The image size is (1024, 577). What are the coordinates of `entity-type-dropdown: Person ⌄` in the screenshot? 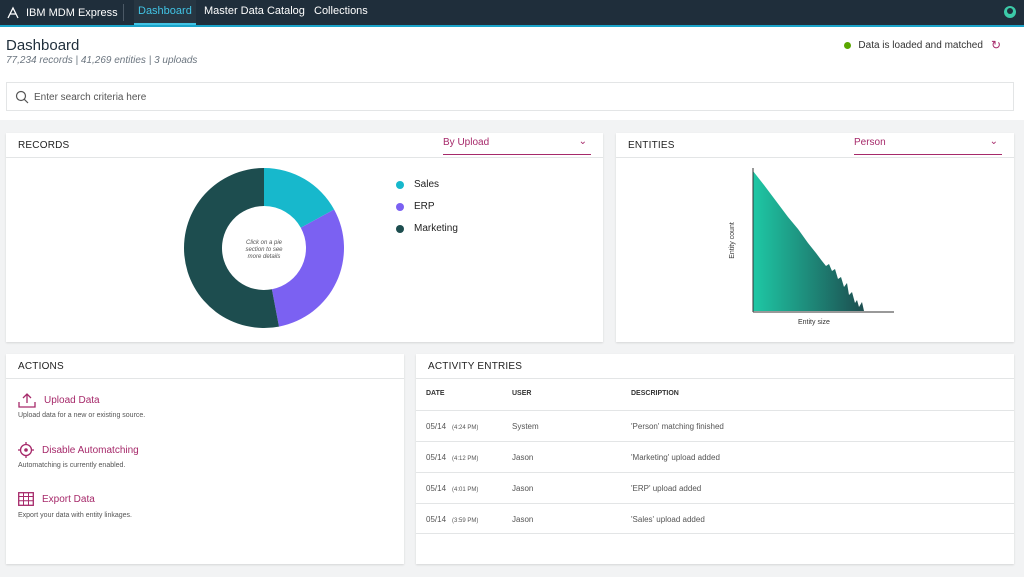 It's located at (928, 145).